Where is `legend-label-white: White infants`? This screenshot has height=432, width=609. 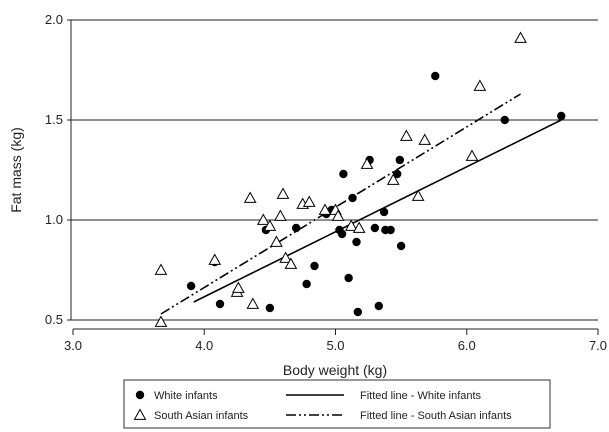
legend-label-white: White infants is located at coordinates (186, 396).